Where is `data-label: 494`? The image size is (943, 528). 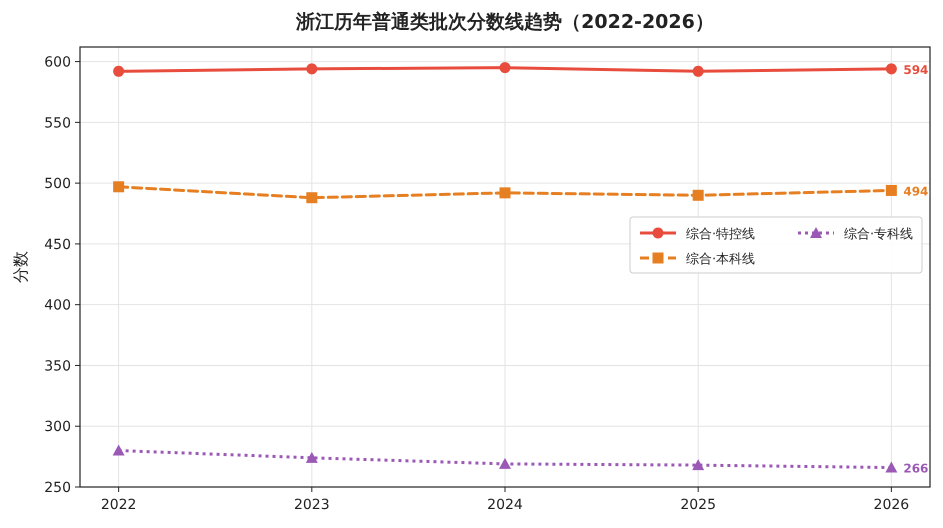 data-label: 494 is located at coordinates (915, 191).